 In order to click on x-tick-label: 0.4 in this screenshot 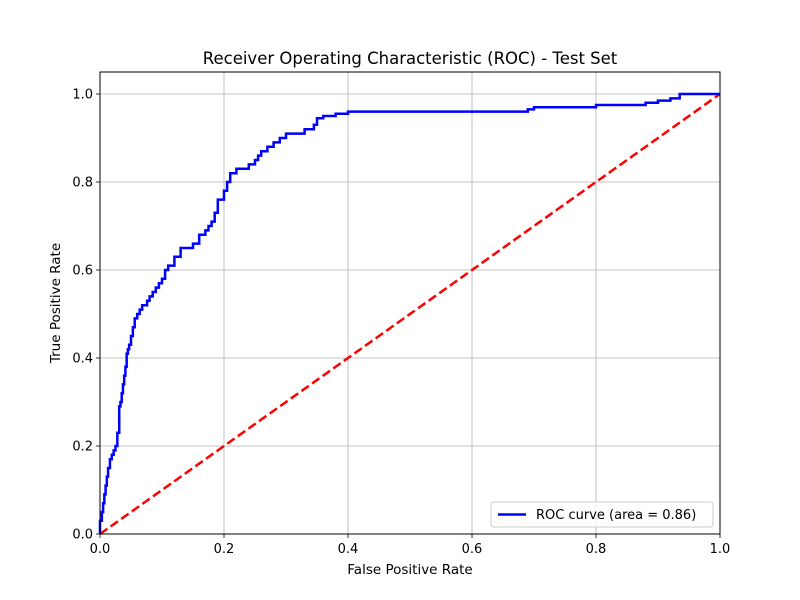, I will do `click(348, 549)`.